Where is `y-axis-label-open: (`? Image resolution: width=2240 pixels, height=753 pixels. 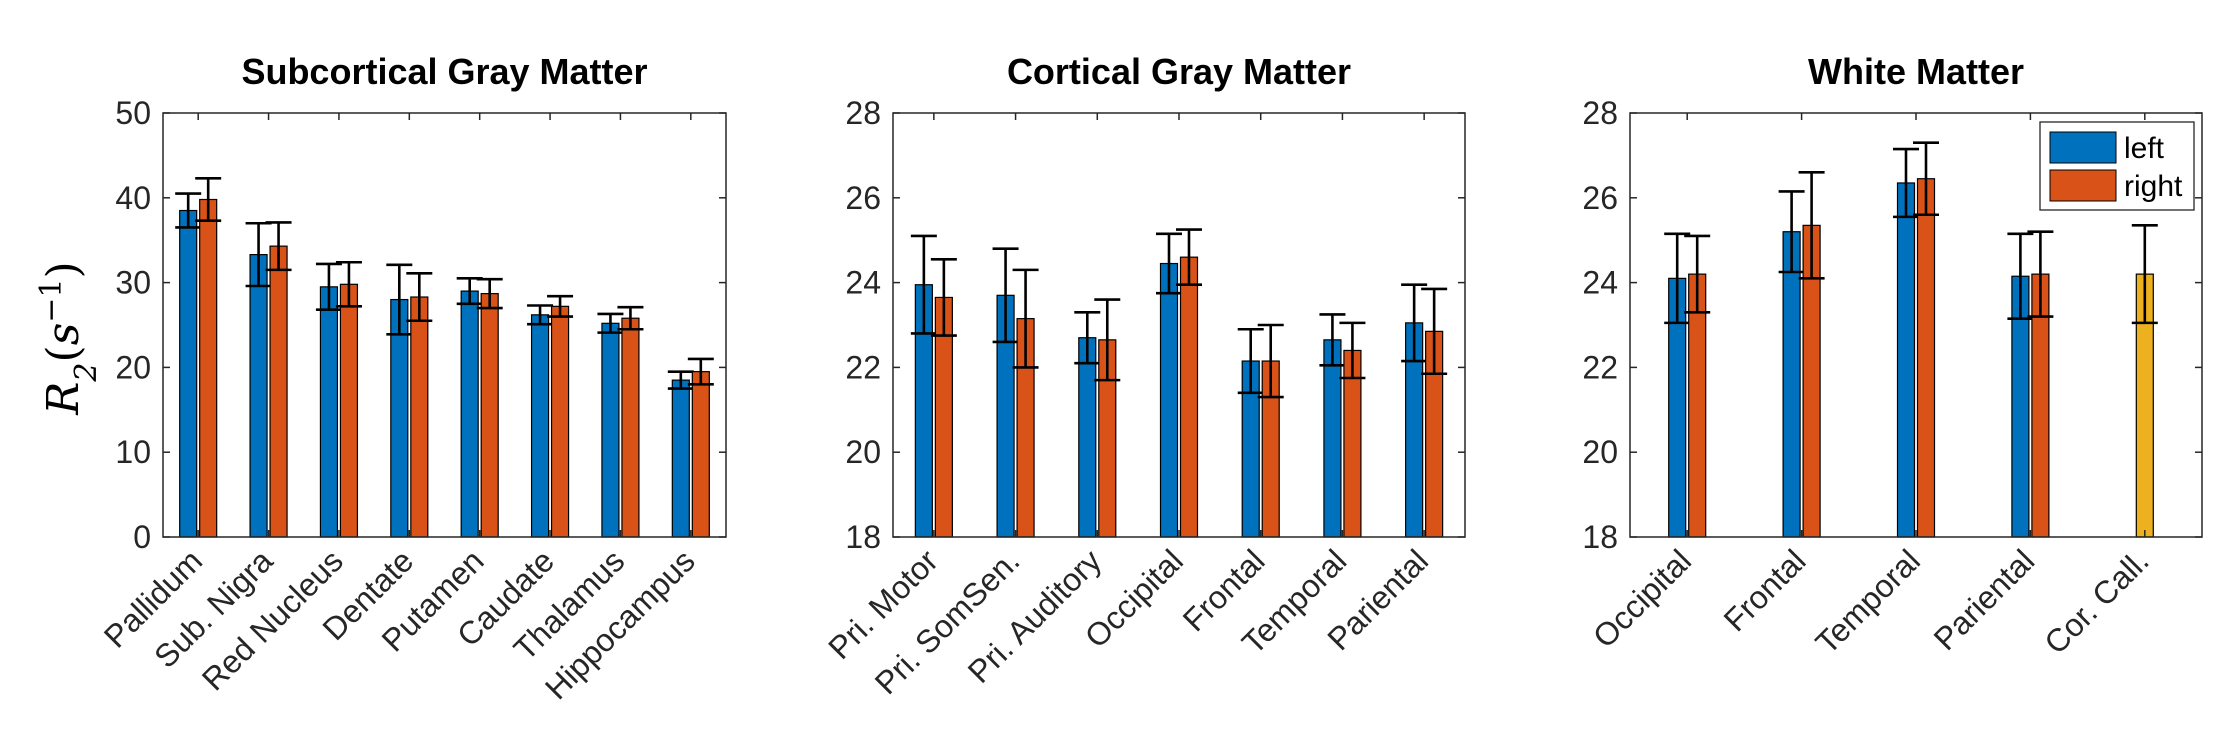 y-axis-label-open: ( is located at coordinates (63, 353).